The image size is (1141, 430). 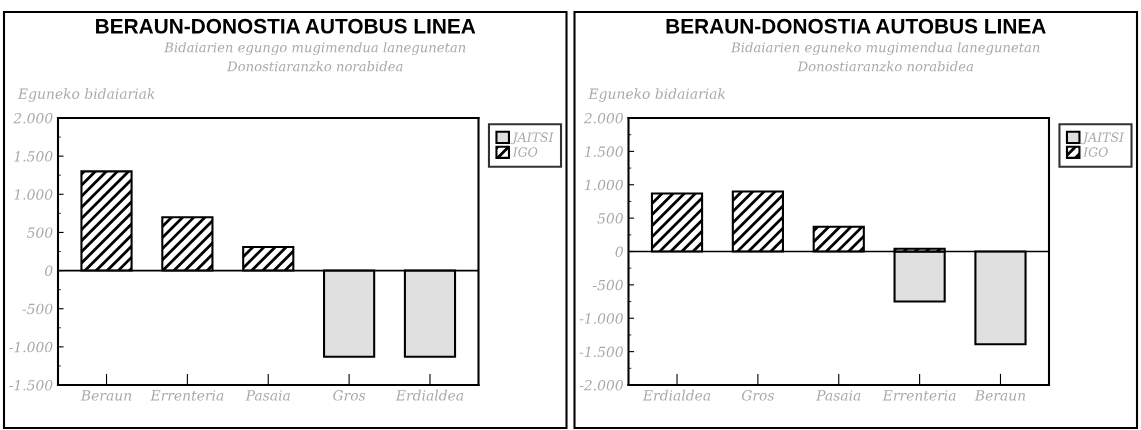 What do you see at coordinates (885, 57) in the screenshot?
I see `chart-subtitle: Bidaiarien eguneko mugimendua lanegunetan Donostiaranzko norabidea` at bounding box center [885, 57].